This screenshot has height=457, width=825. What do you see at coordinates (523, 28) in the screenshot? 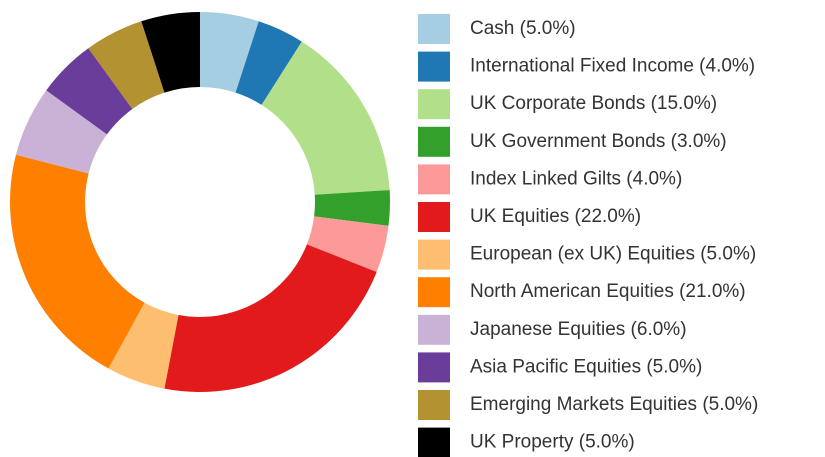
I see `legend-label: Cash (5.0%)` at bounding box center [523, 28].